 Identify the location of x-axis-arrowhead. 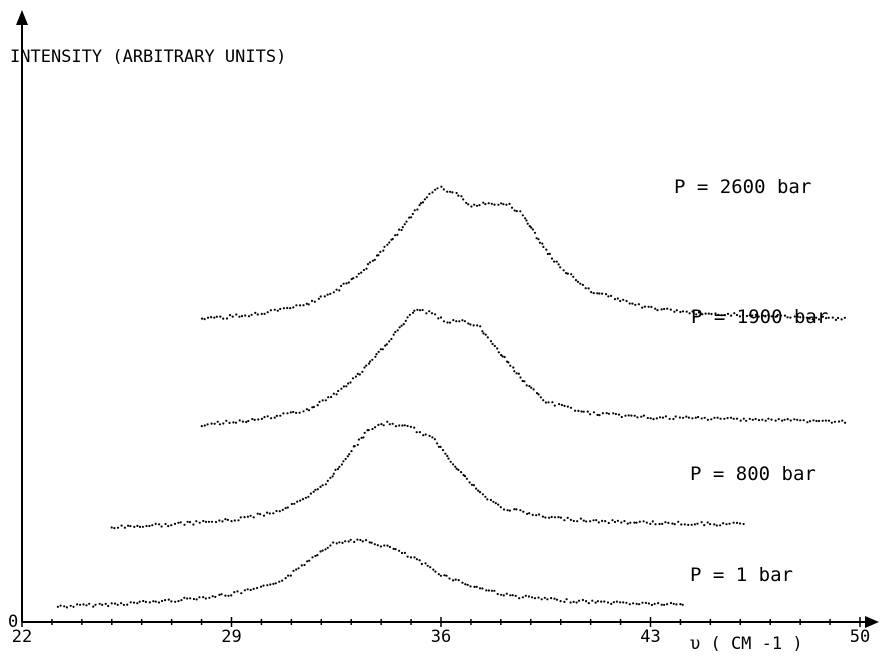
(872, 622).